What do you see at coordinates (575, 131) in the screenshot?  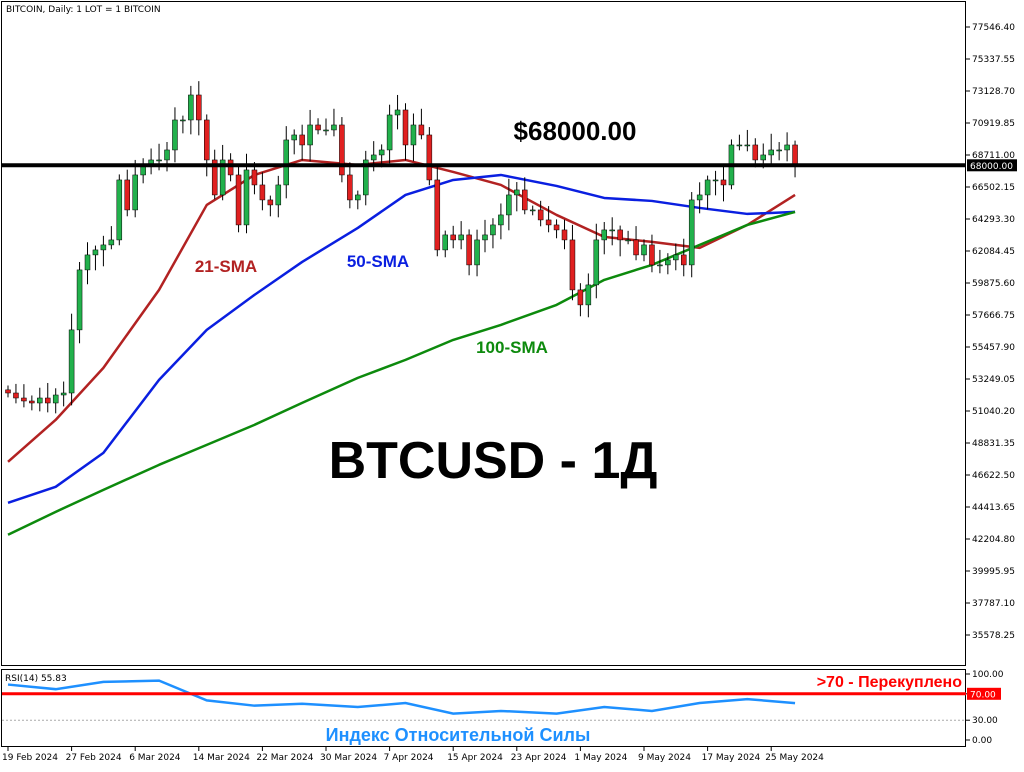 I see `level-price-annotation: $68000.00` at bounding box center [575, 131].